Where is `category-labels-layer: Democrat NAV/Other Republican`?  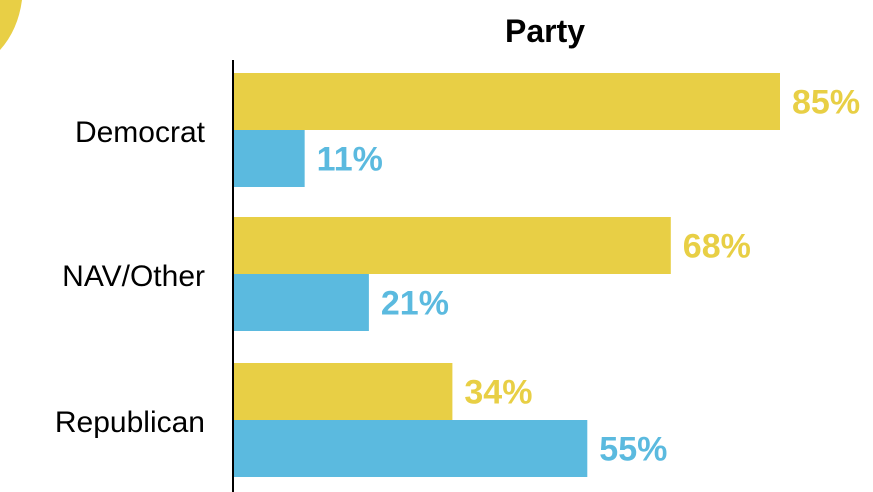 category-labels-layer: Democrat NAV/Other Republican is located at coordinates (130, 277).